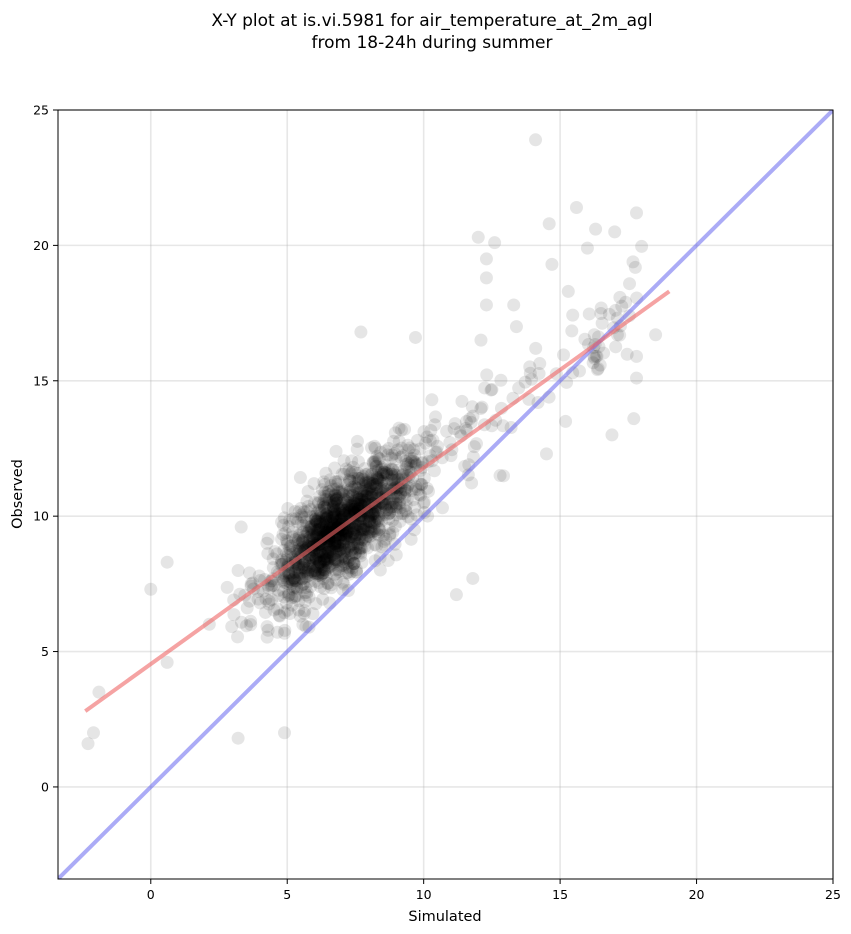 The image size is (851, 934). I want to click on x-tick-label: 25, so click(833, 894).